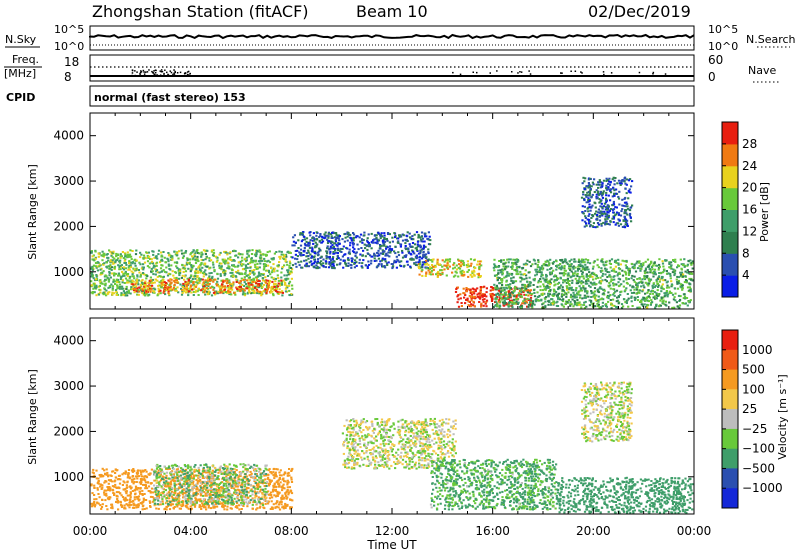 The image size is (800, 554). What do you see at coordinates (68, 181) in the screenshot?
I see `y-tick-label: 3000` at bounding box center [68, 181].